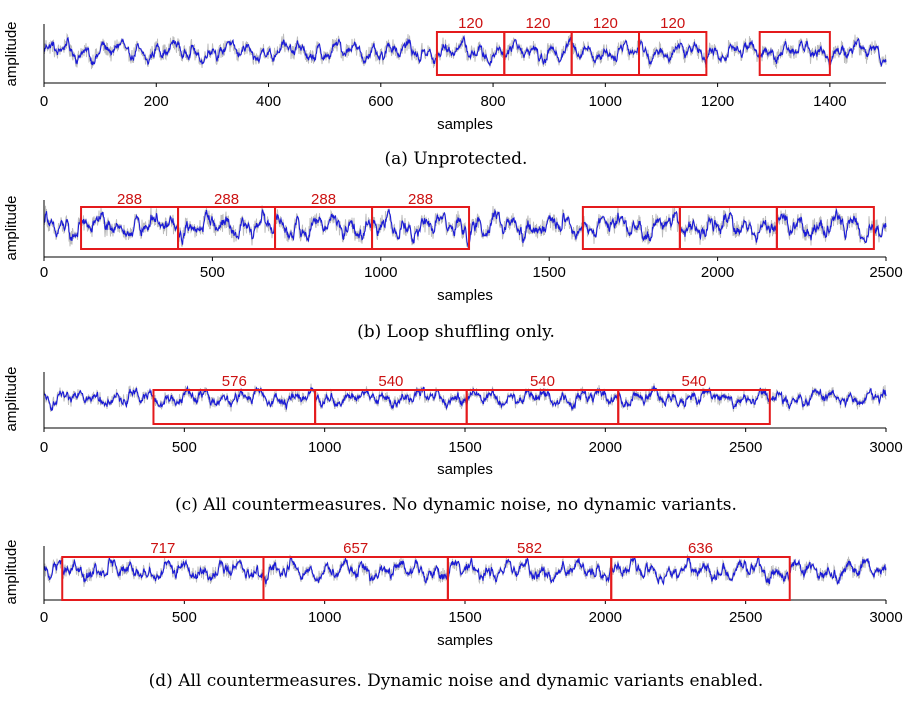 Image resolution: width=912 pixels, height=702 pixels. What do you see at coordinates (156, 101) in the screenshot?
I see `x-tick-label: 200` at bounding box center [156, 101].